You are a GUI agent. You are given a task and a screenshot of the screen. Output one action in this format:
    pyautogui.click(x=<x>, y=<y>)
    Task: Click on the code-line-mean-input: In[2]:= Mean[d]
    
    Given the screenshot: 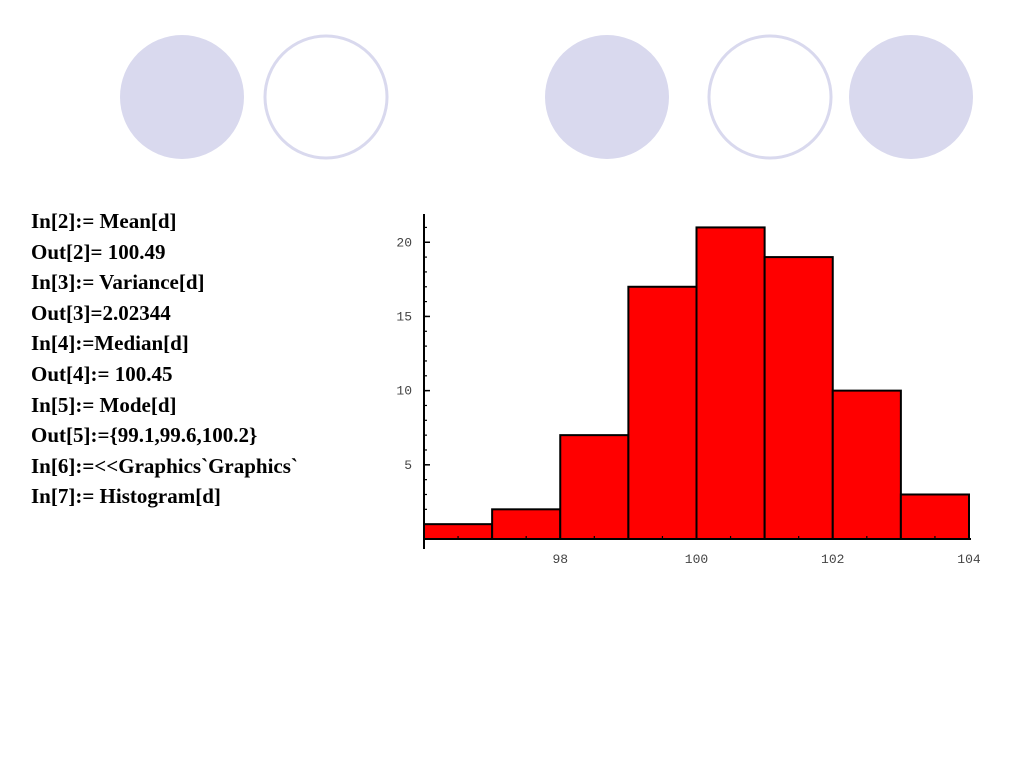 What is the action you would take?
    pyautogui.click(x=104, y=221)
    